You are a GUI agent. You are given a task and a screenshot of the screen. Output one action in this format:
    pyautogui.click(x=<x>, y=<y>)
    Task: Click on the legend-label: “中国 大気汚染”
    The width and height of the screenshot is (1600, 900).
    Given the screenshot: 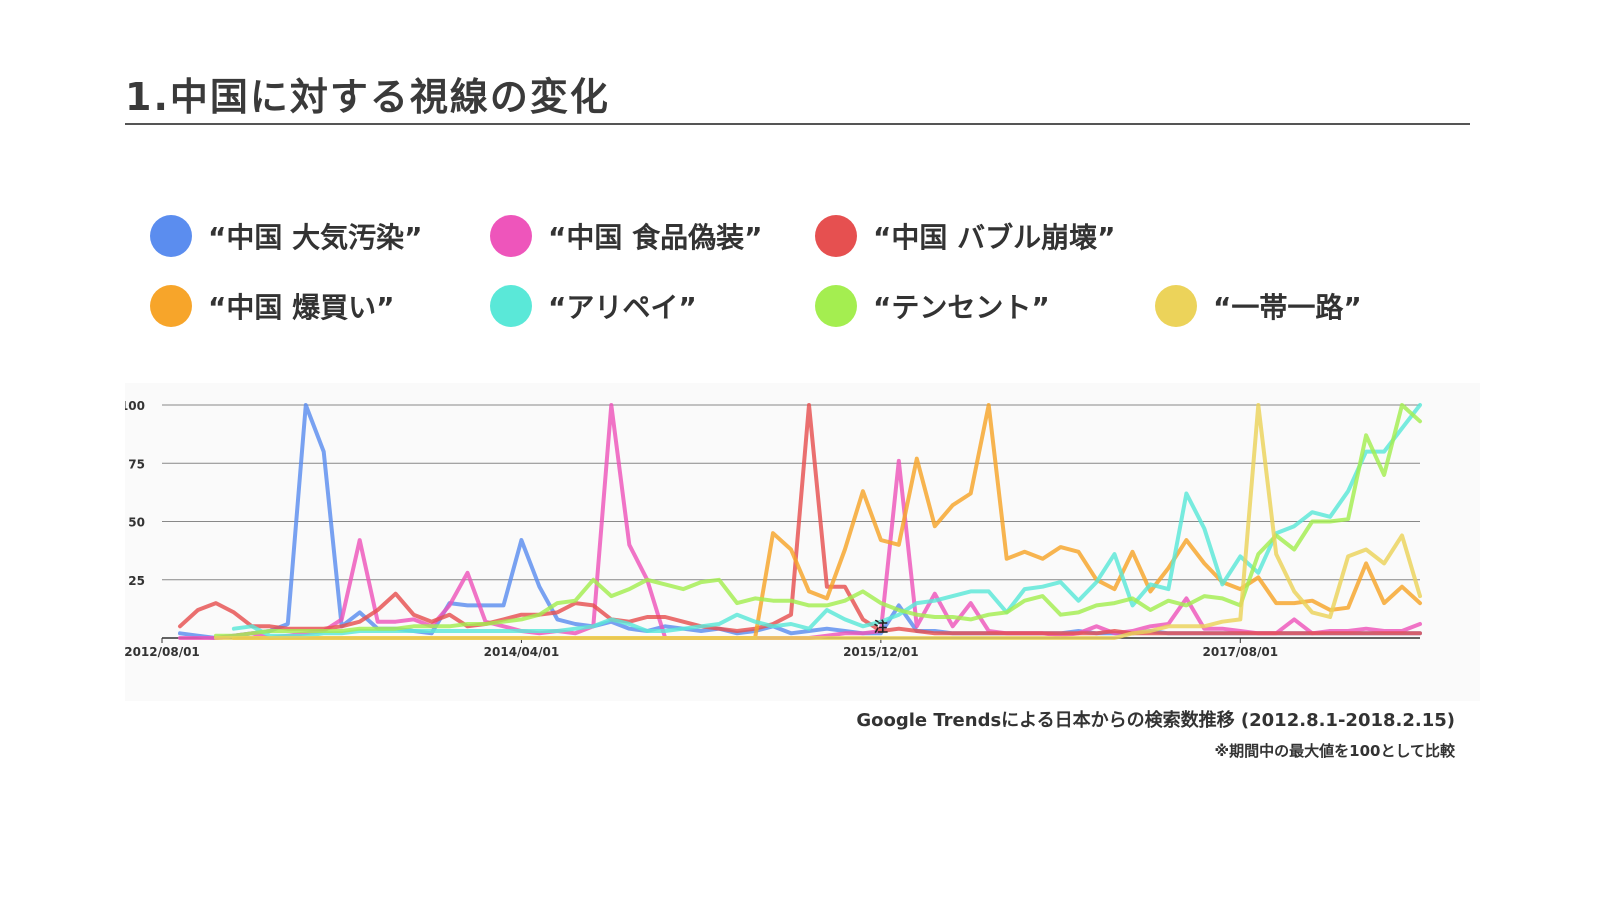 What is the action you would take?
    pyautogui.click(x=315, y=237)
    